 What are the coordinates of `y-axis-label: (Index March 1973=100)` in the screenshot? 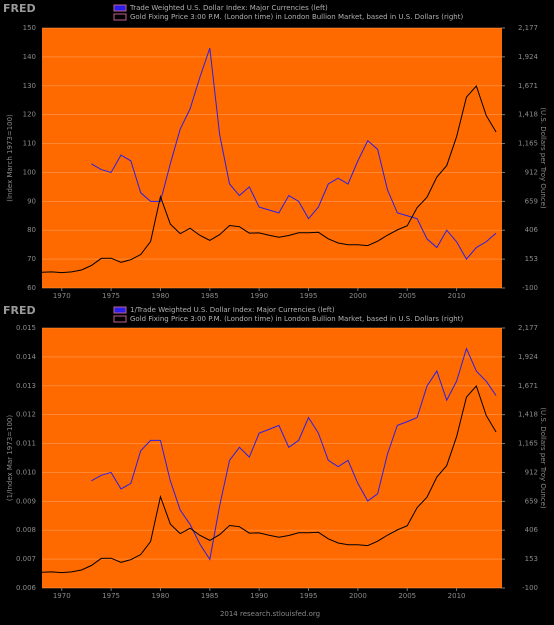 It's located at (10, 158).